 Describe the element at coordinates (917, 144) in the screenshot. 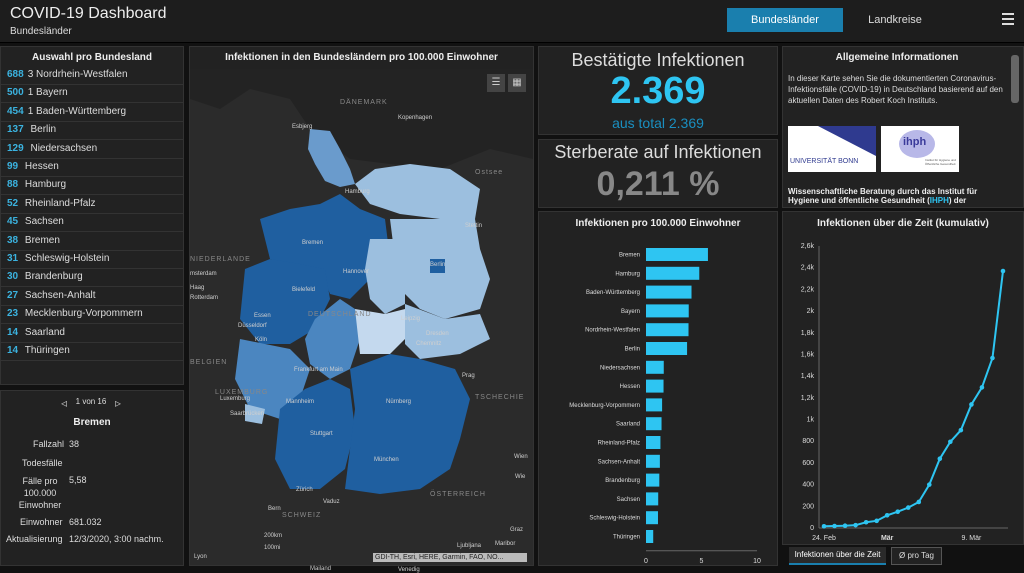

I see `ihph-circle` at that location.